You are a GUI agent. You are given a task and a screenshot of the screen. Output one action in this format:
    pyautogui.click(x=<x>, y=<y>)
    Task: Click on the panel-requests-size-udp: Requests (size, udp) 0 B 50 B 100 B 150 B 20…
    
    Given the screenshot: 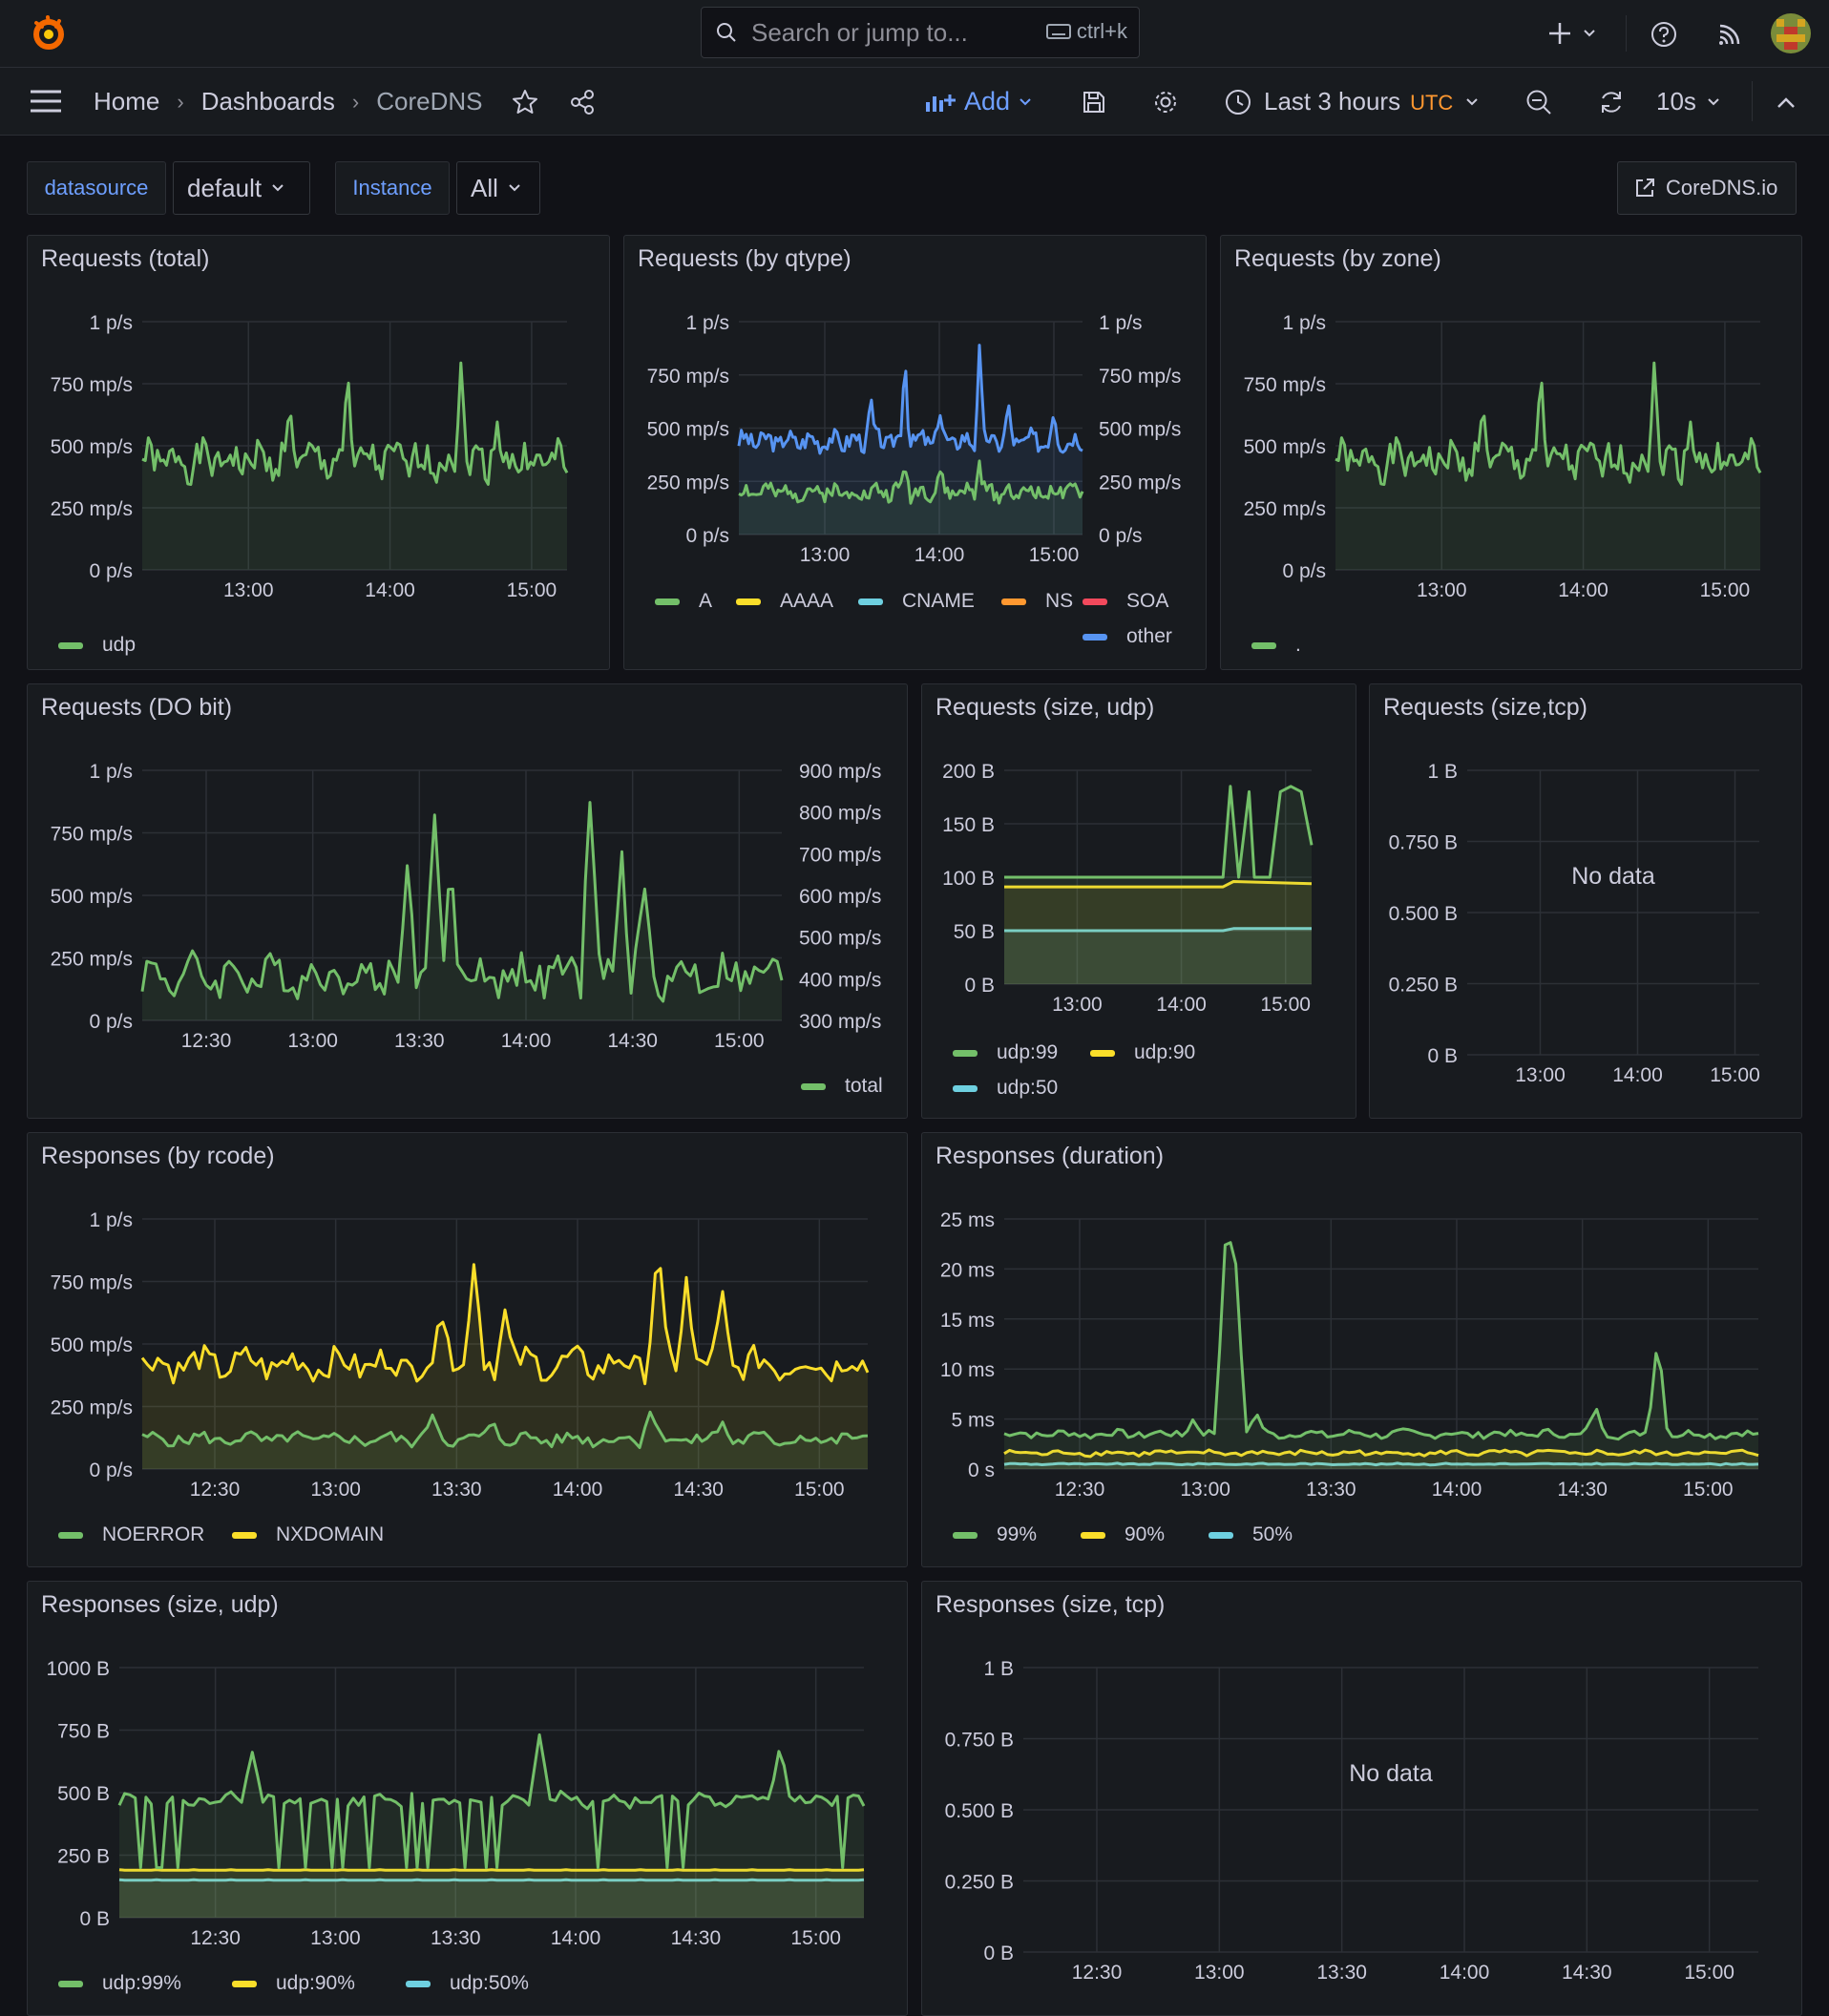 What is the action you would take?
    pyautogui.click(x=1139, y=901)
    